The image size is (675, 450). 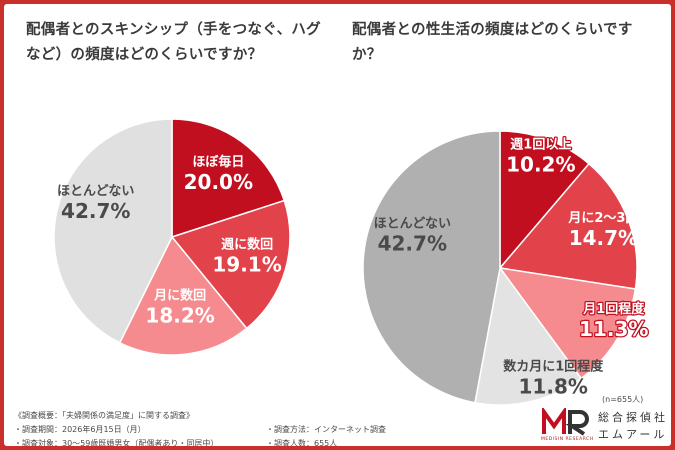 I want to click on pie-value-label: 20.0%, so click(x=218, y=182).